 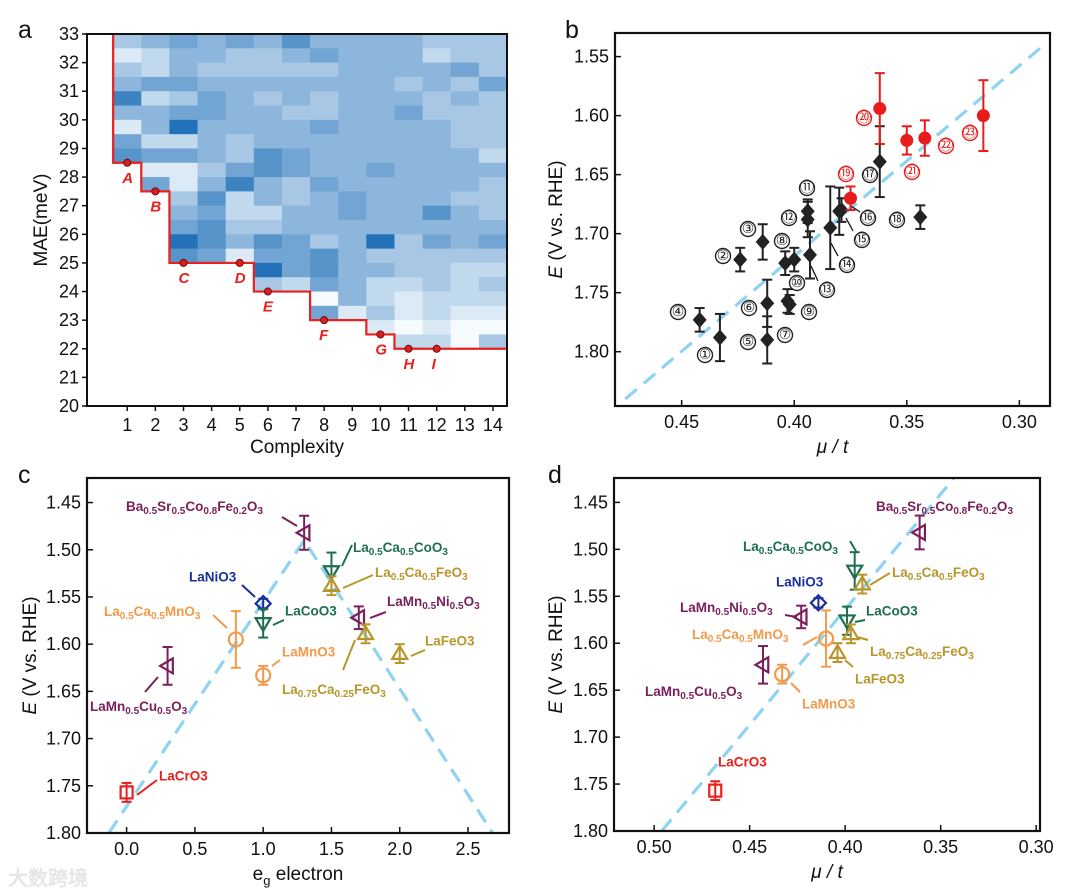 What do you see at coordinates (297, 447) in the screenshot?
I see `x-axis-label: Complexity` at bounding box center [297, 447].